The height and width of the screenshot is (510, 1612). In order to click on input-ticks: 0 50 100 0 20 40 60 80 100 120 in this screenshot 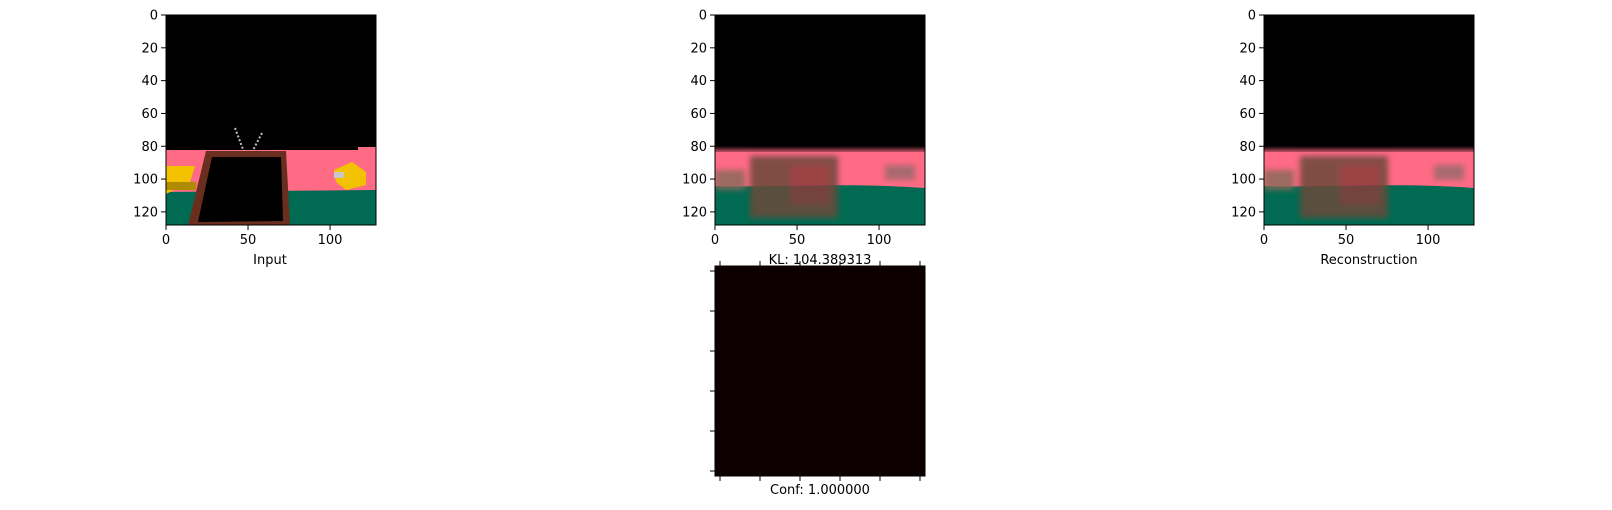, I will do `click(237, 129)`.